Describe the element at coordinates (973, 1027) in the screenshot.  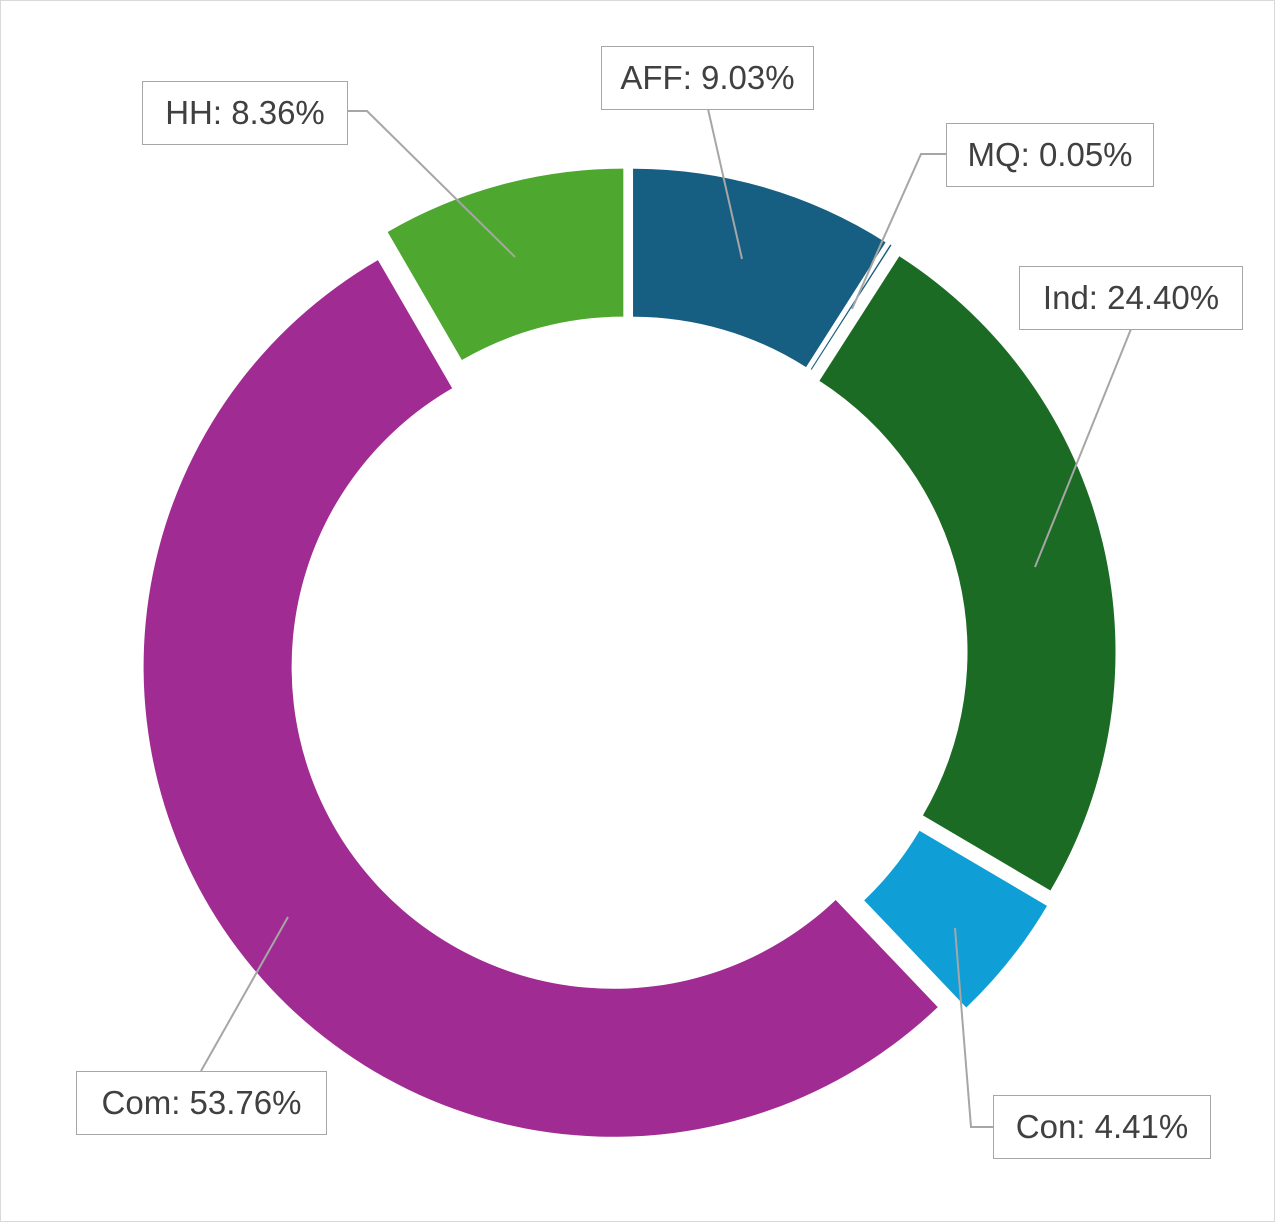
I see `leader-line-con` at that location.